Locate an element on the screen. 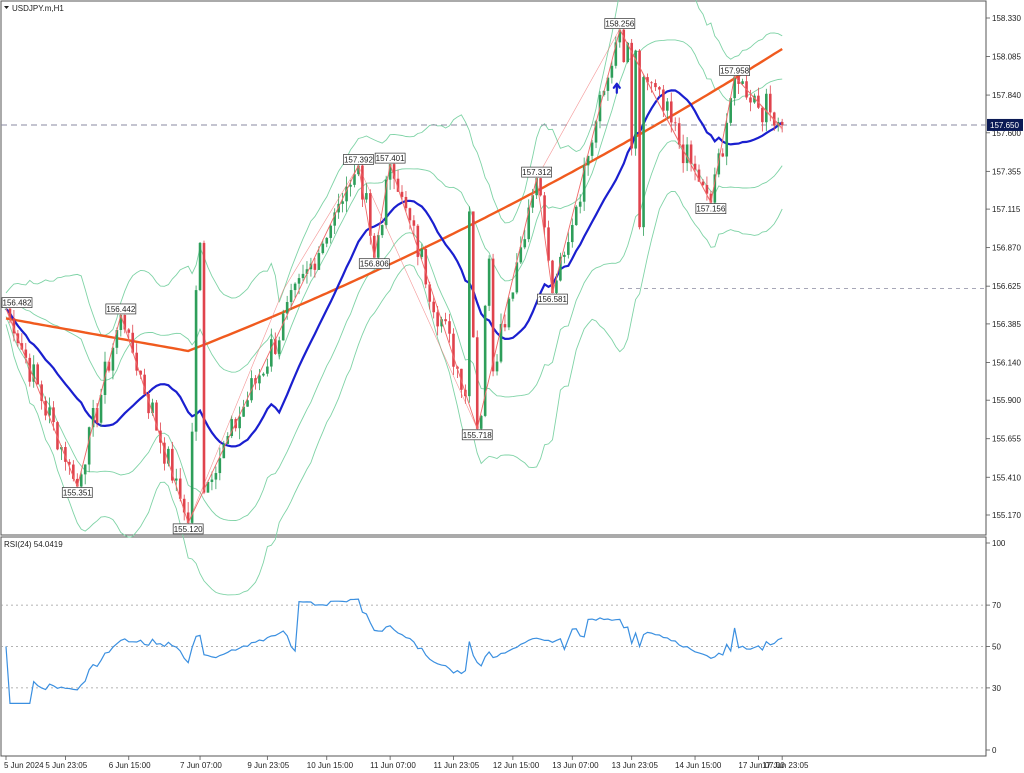  time-tick-label: 11 Jun 23:05 is located at coordinates (456, 765).